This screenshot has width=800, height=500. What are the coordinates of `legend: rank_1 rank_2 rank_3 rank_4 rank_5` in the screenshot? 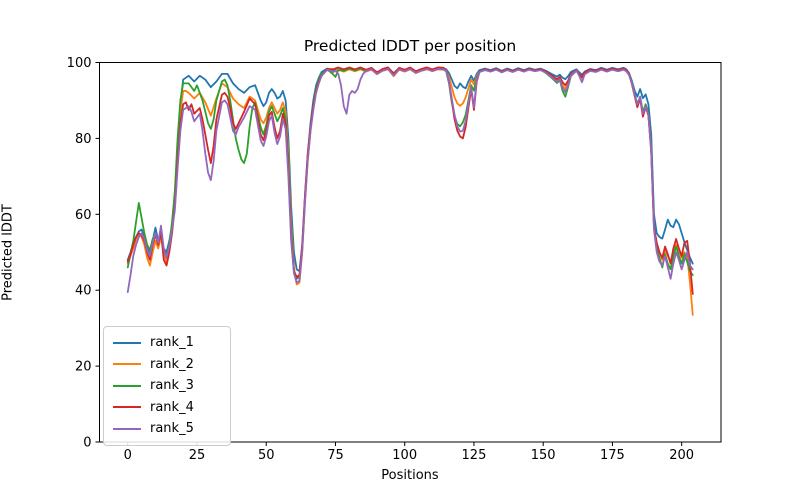 It's located at (167, 386).